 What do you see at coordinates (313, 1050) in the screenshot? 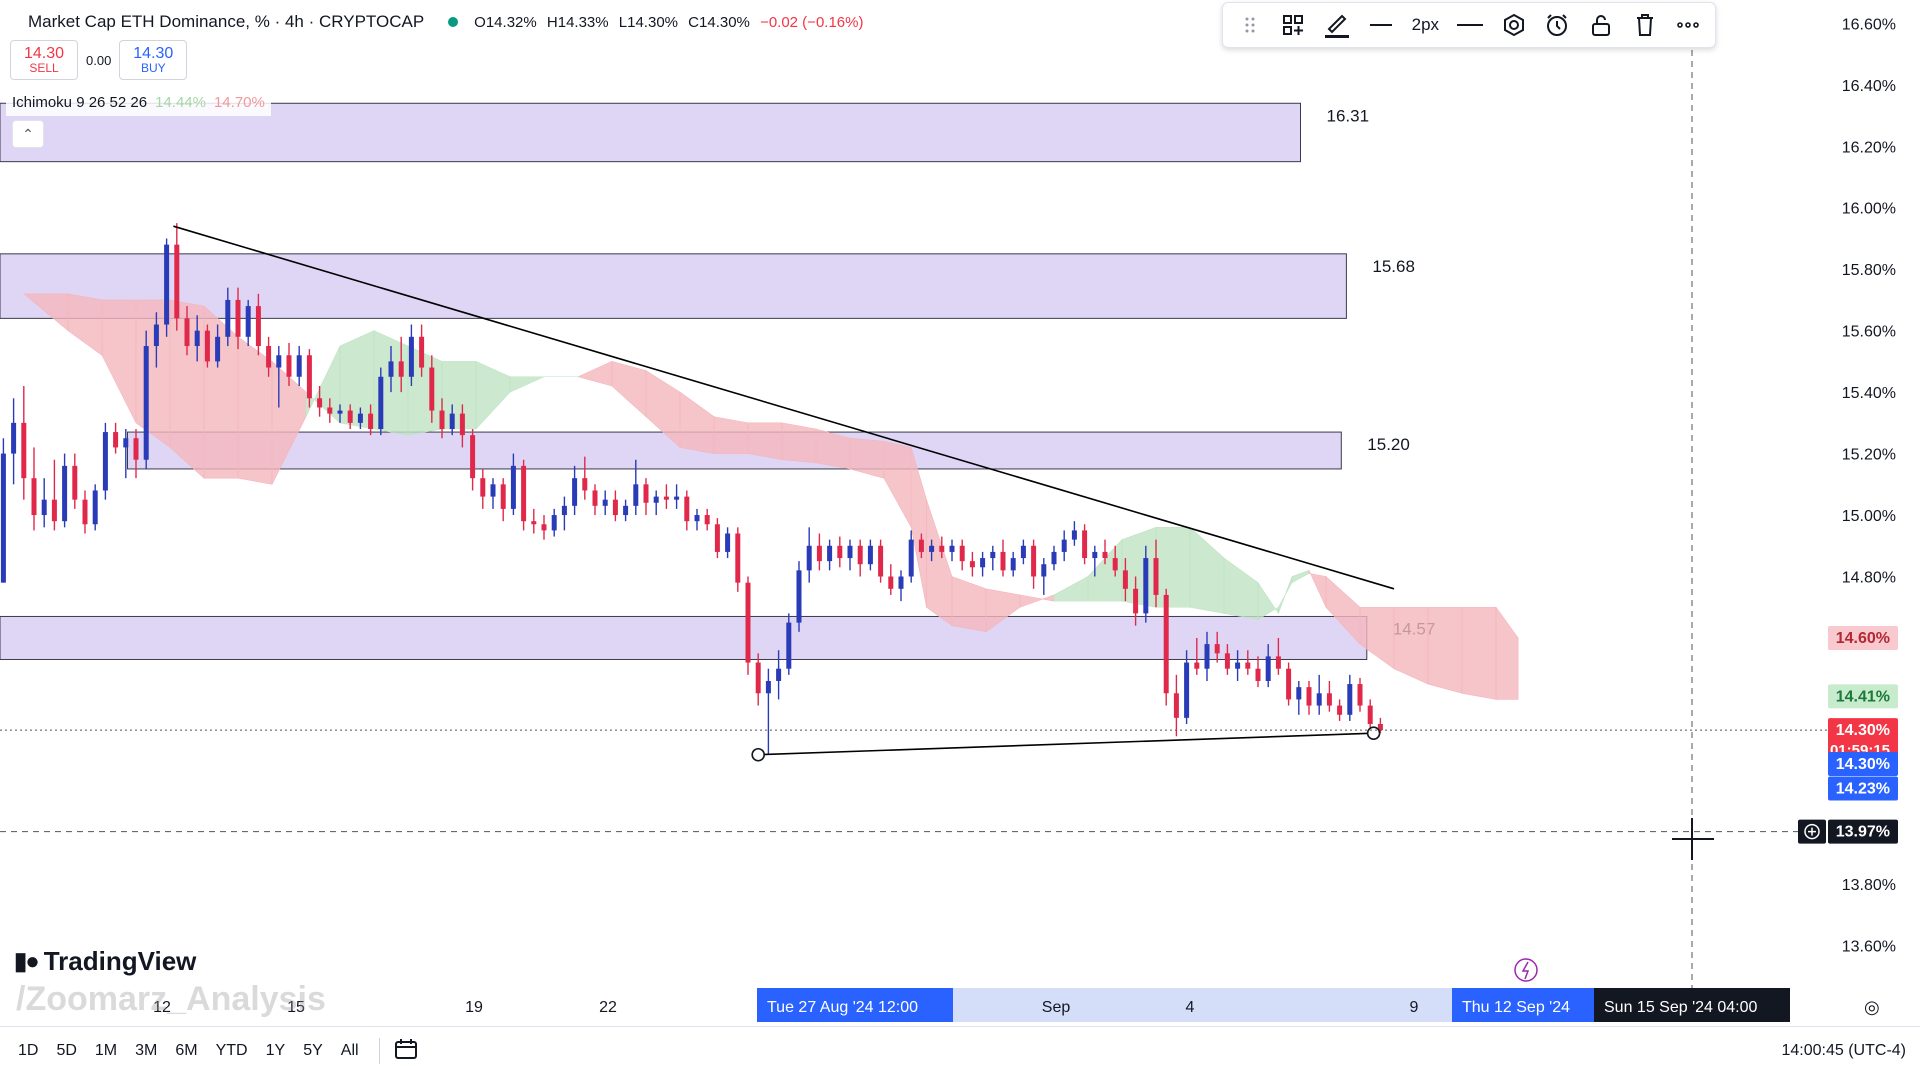
I see `range-5y: 5Y` at bounding box center [313, 1050].